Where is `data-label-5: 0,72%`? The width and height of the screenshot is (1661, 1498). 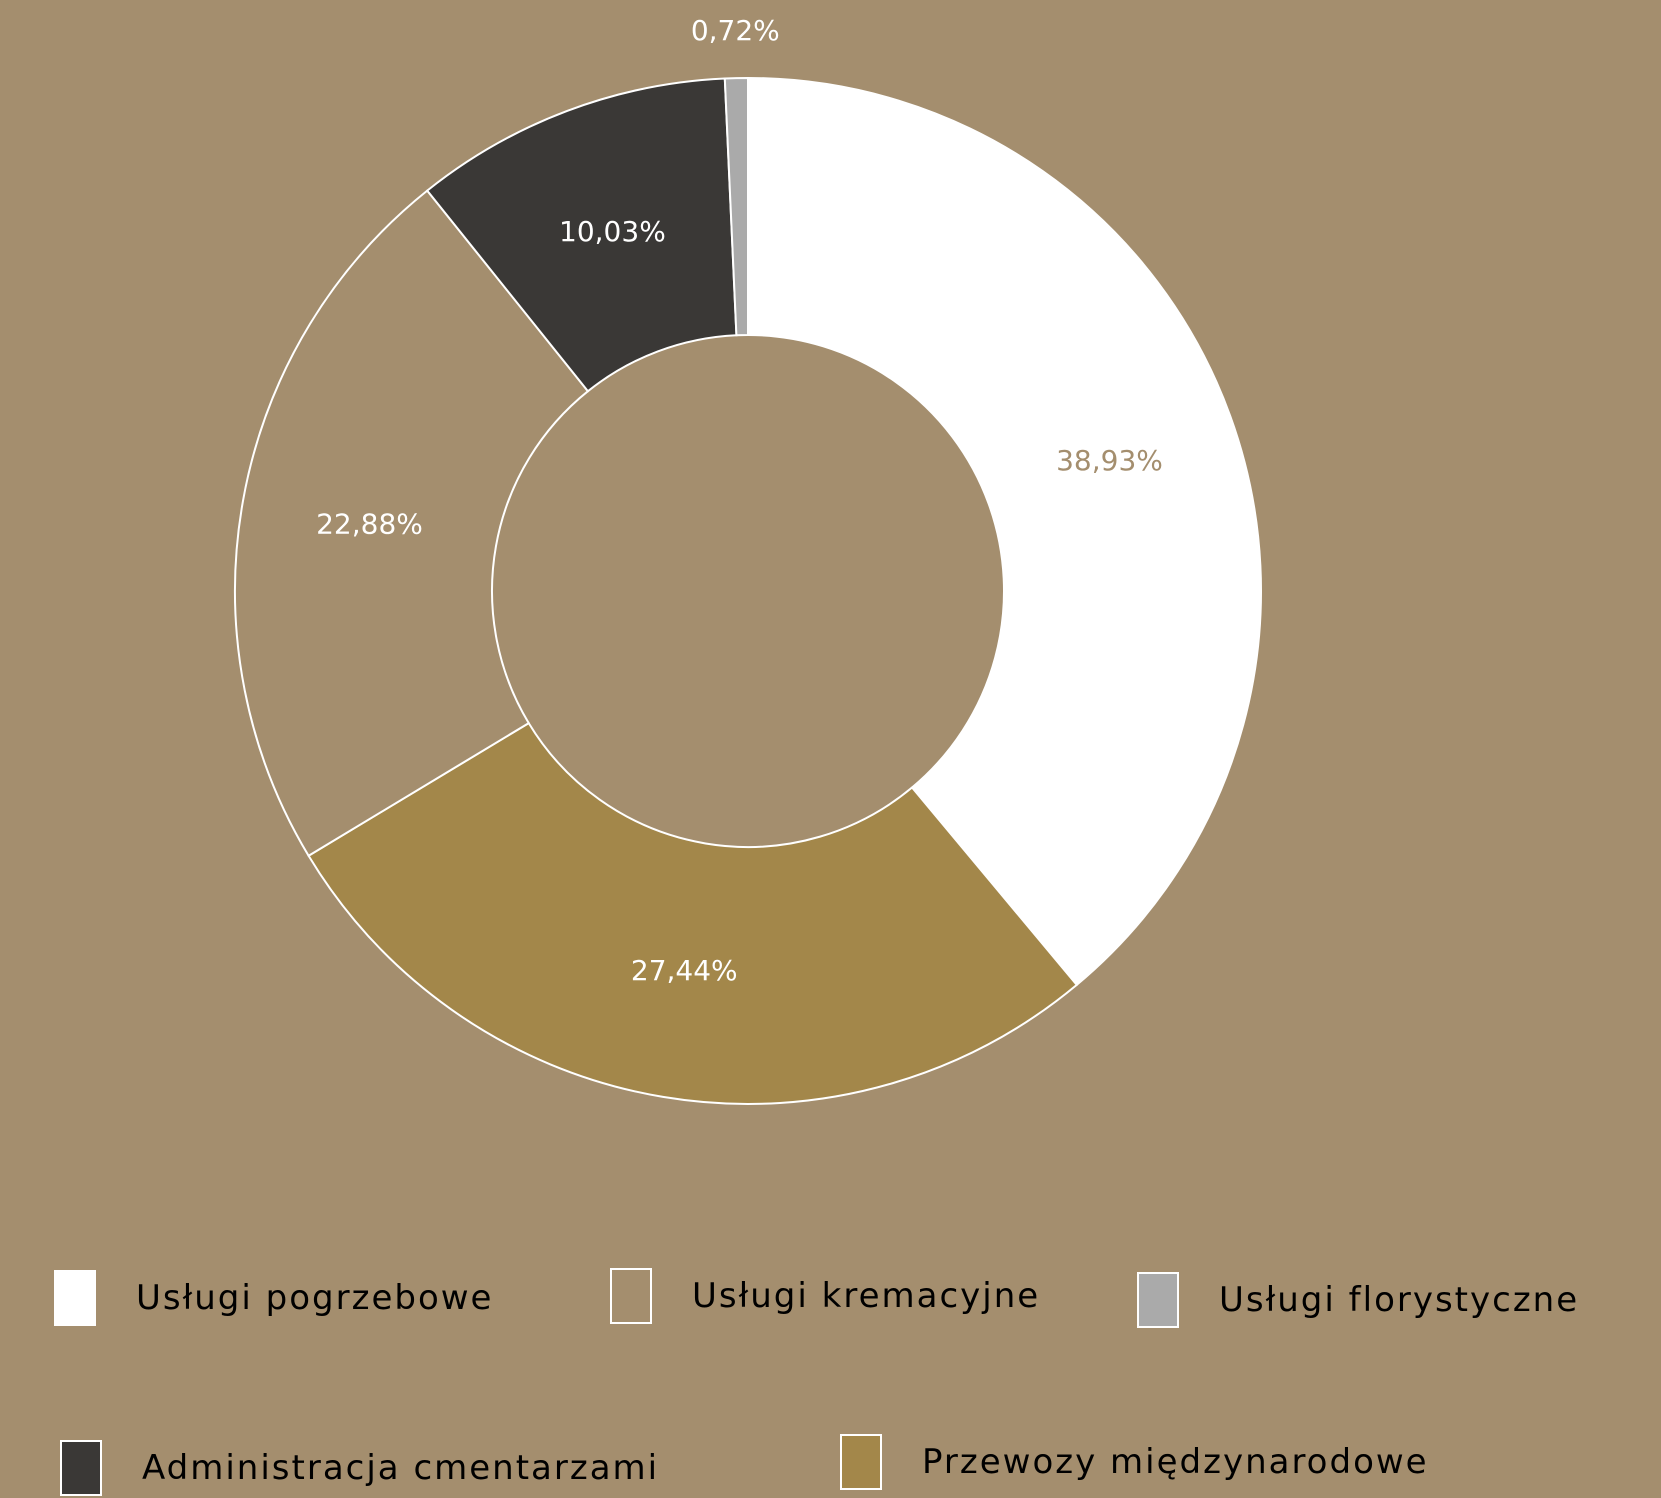
data-label-5: 0,72% is located at coordinates (735, 30).